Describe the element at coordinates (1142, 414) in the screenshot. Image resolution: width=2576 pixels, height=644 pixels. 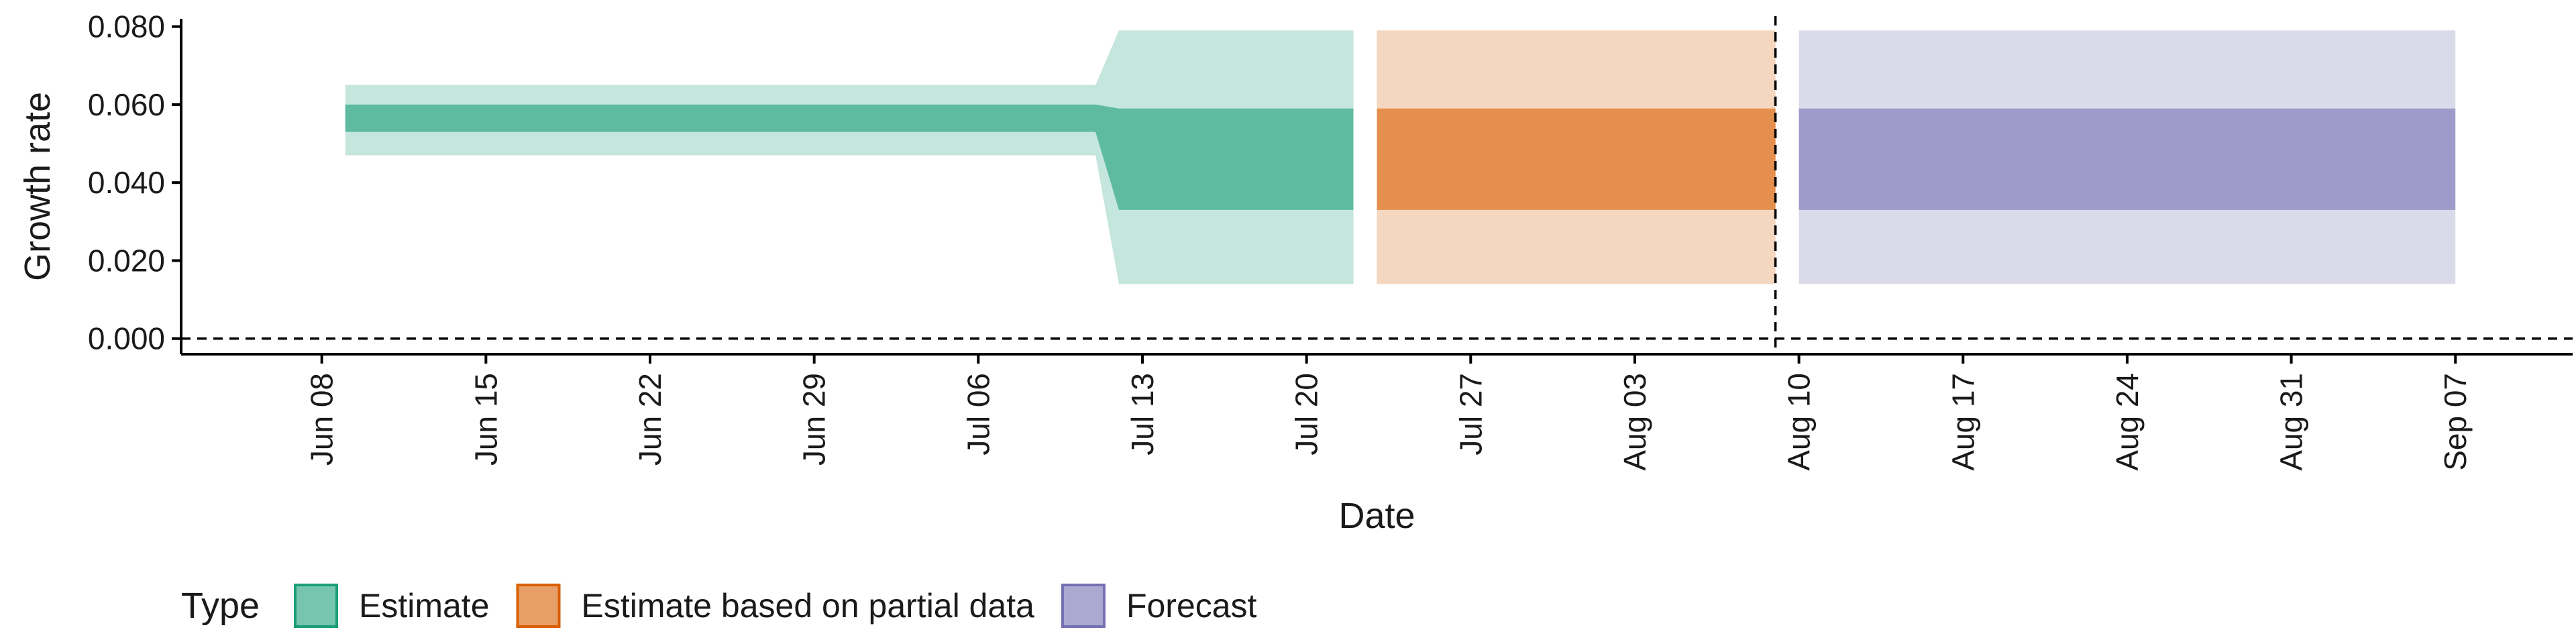
I see `x-tick-label: Jul 13` at that location.